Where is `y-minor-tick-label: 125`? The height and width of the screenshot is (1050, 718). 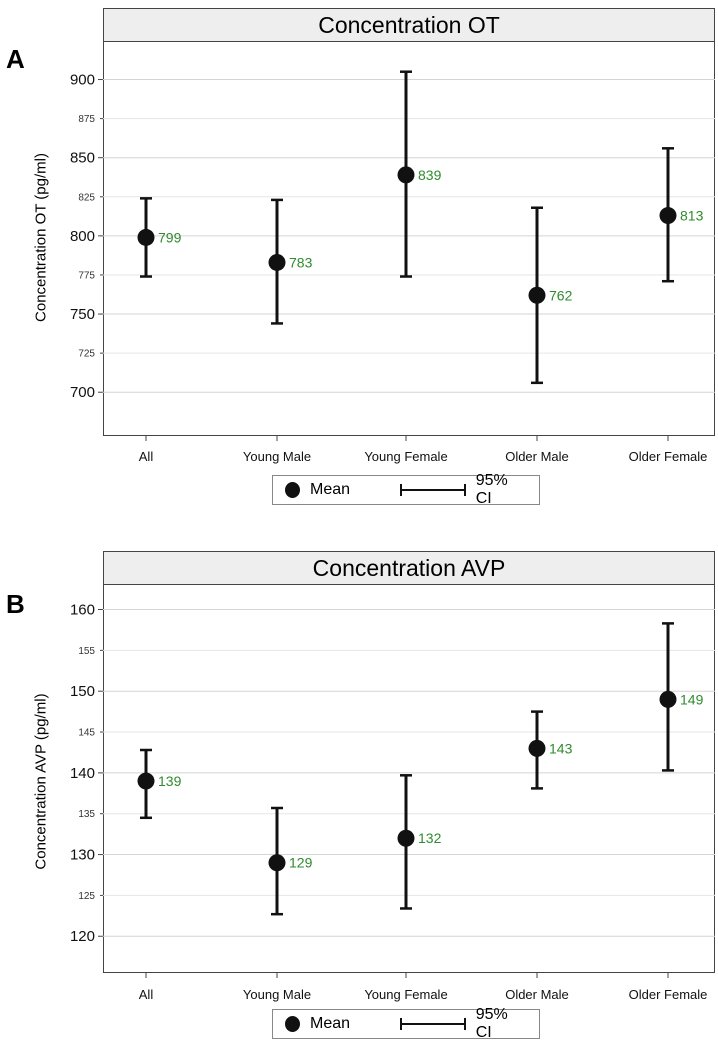
y-minor-tick-label: 125 is located at coordinates (86, 896).